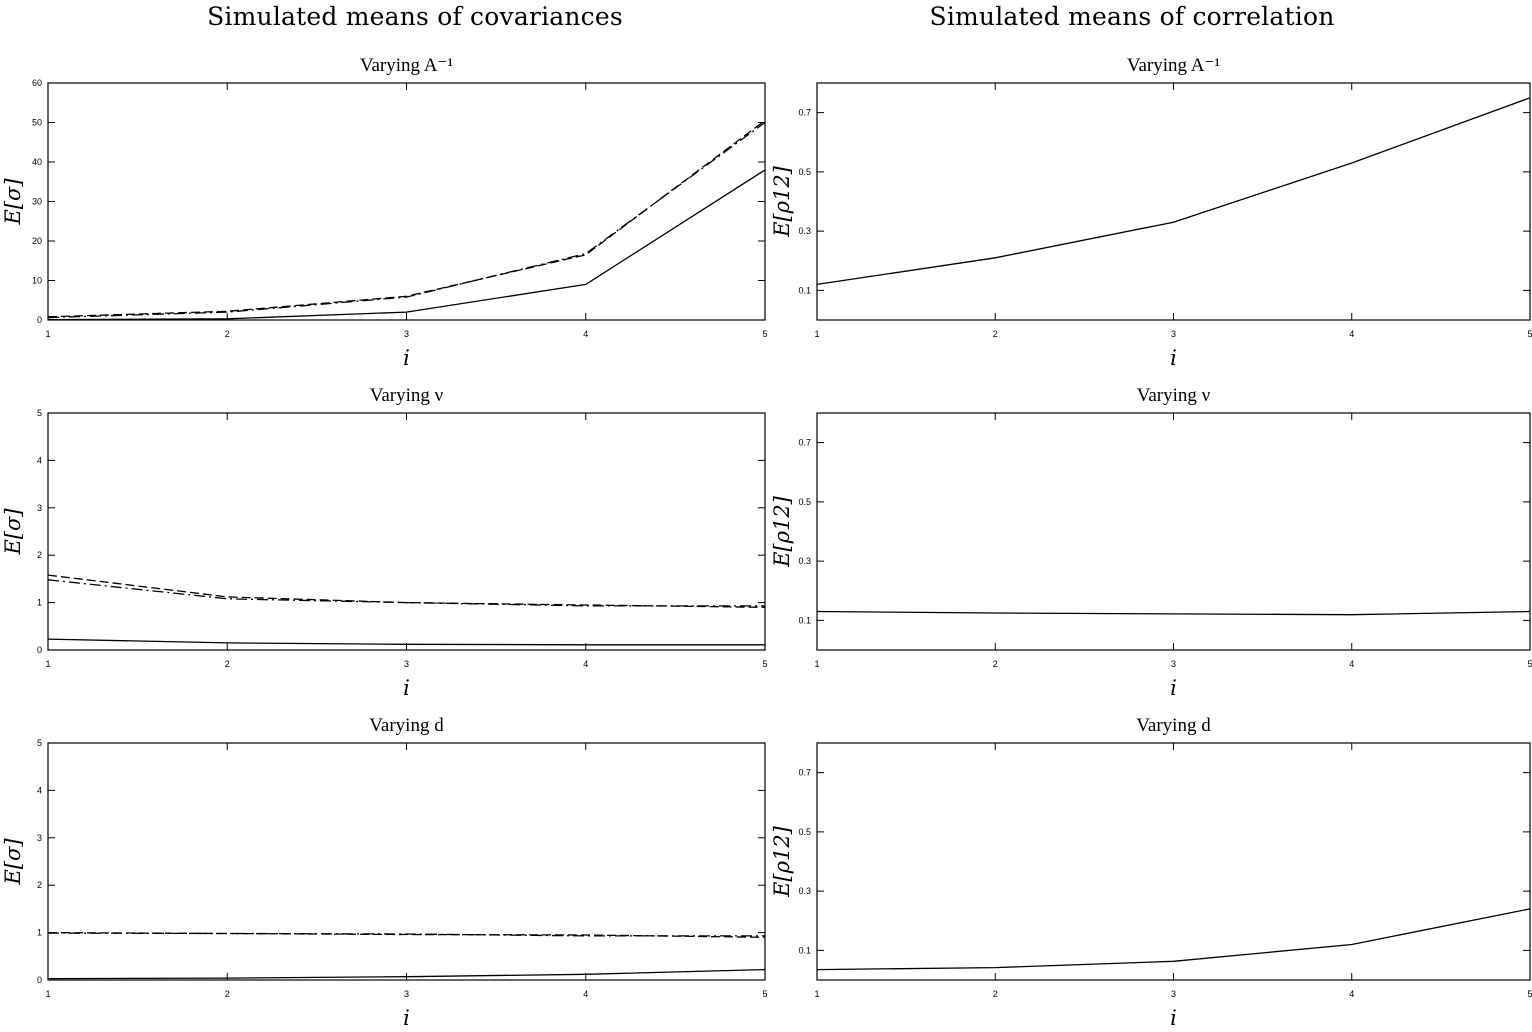 The width and height of the screenshot is (1532, 1032). What do you see at coordinates (415, 16) in the screenshot?
I see `column-title-covariances: Simulated means of covariances` at bounding box center [415, 16].